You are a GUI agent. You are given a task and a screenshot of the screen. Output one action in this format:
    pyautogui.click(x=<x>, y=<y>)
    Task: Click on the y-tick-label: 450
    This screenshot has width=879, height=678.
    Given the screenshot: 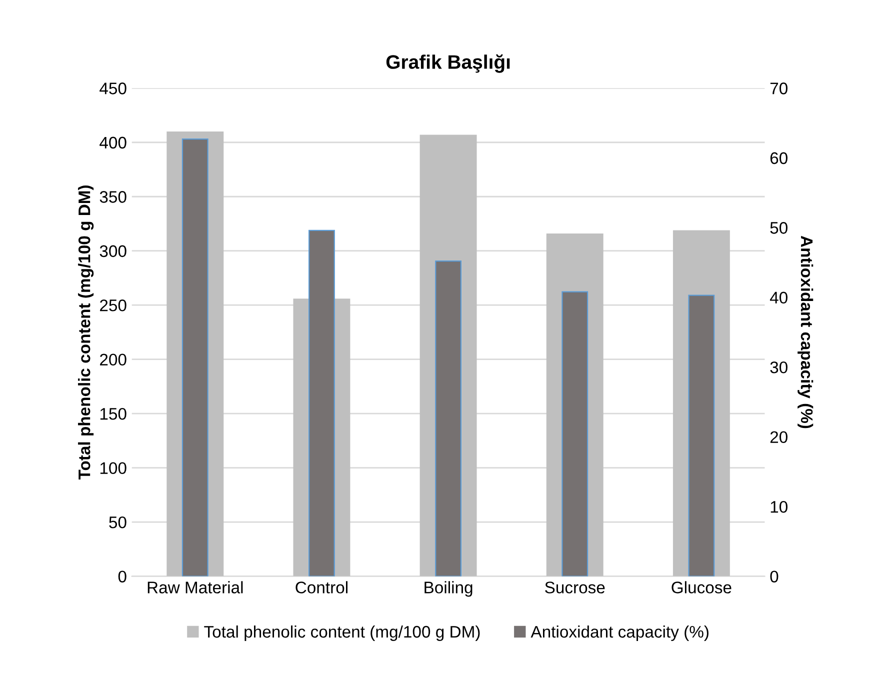 What is the action you would take?
    pyautogui.click(x=113, y=88)
    